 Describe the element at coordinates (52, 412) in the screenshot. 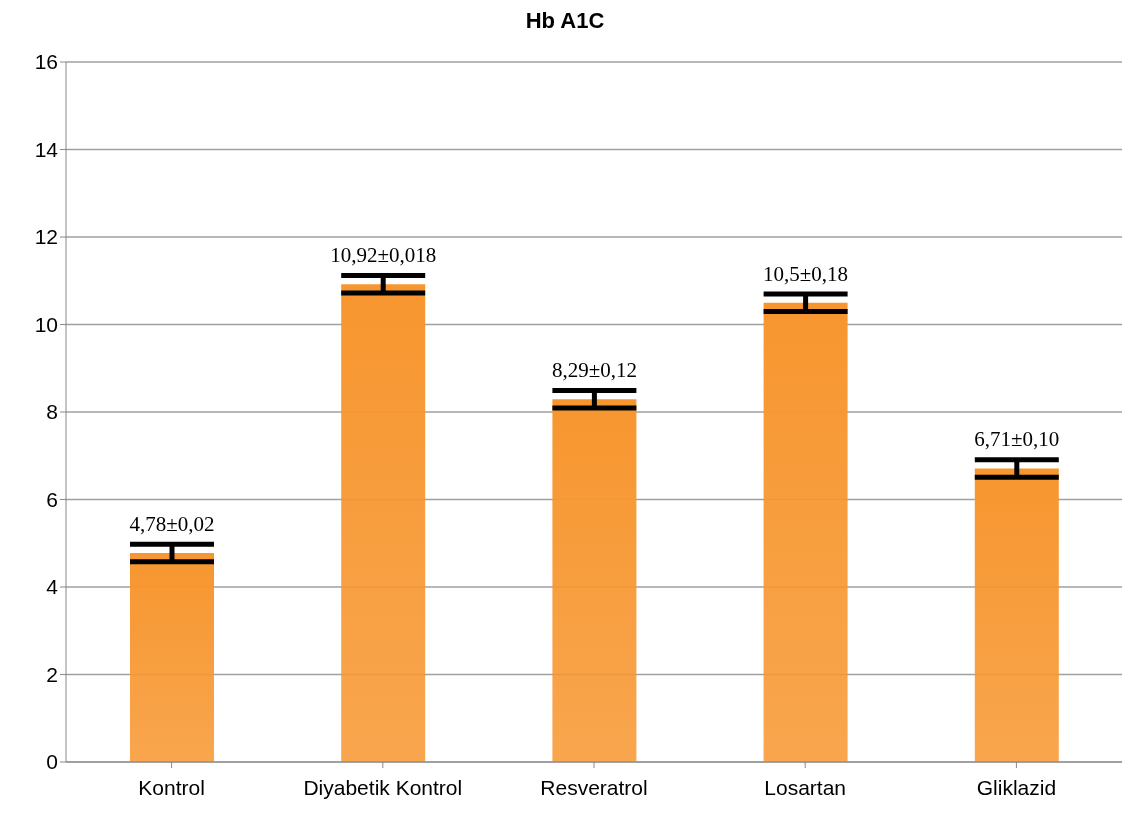

I see `y-tick-label: 8` at that location.